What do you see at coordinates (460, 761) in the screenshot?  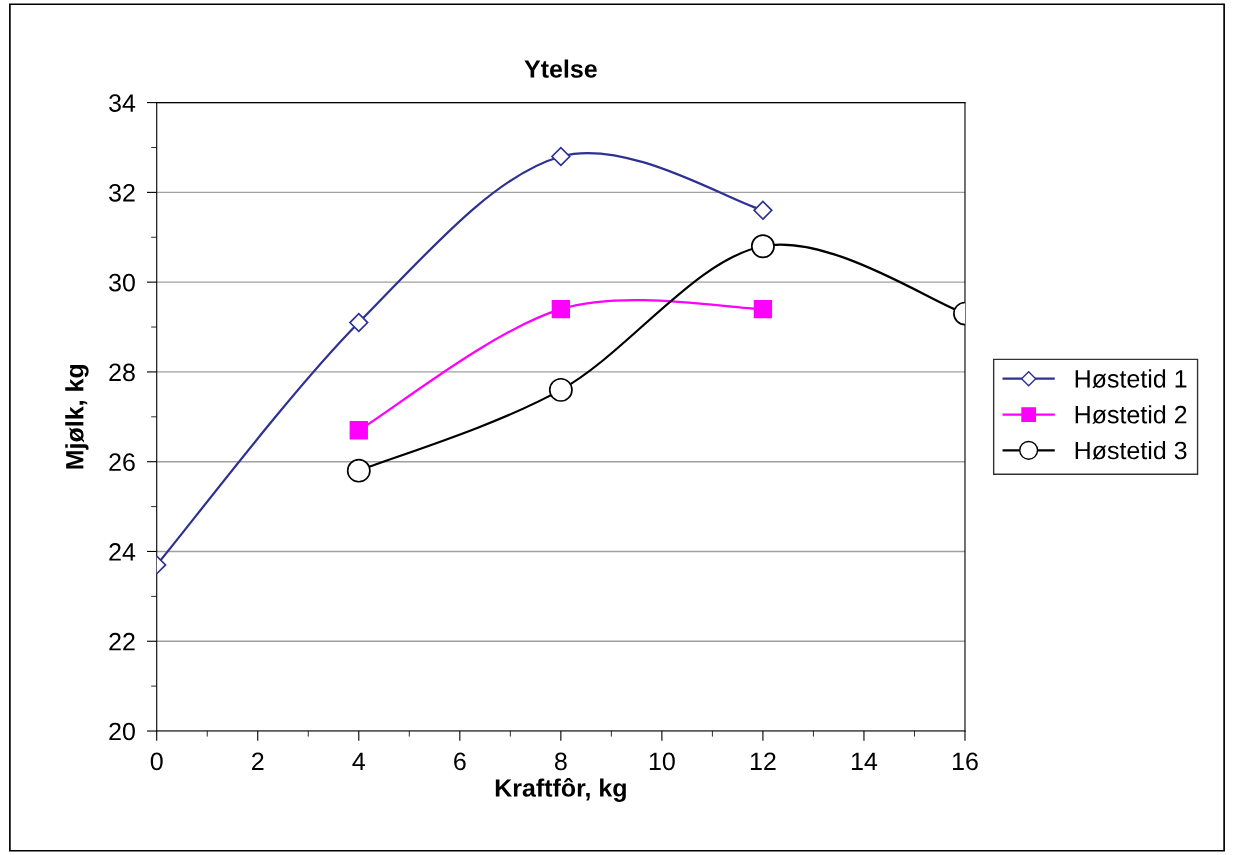 I see `x-tick-label: 6` at bounding box center [460, 761].